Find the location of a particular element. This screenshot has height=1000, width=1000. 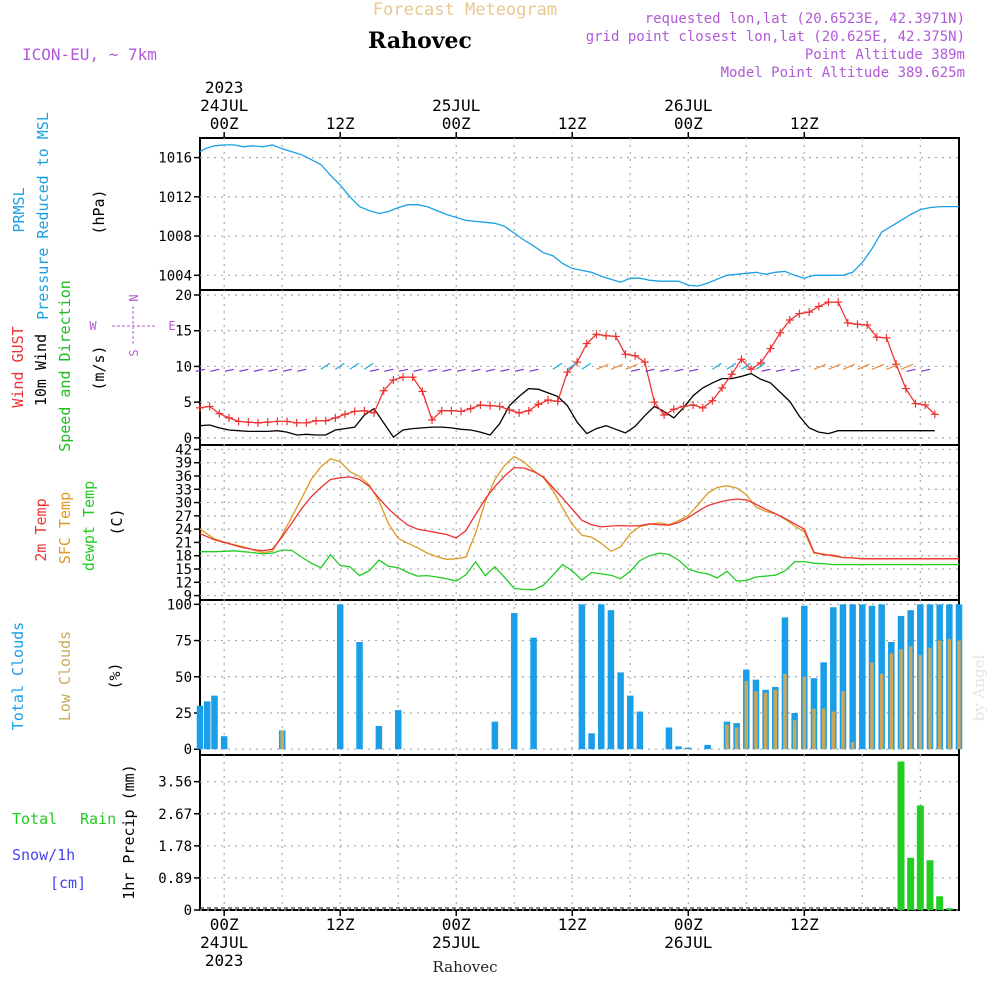

temp2m-line is located at coordinates (579, 513).